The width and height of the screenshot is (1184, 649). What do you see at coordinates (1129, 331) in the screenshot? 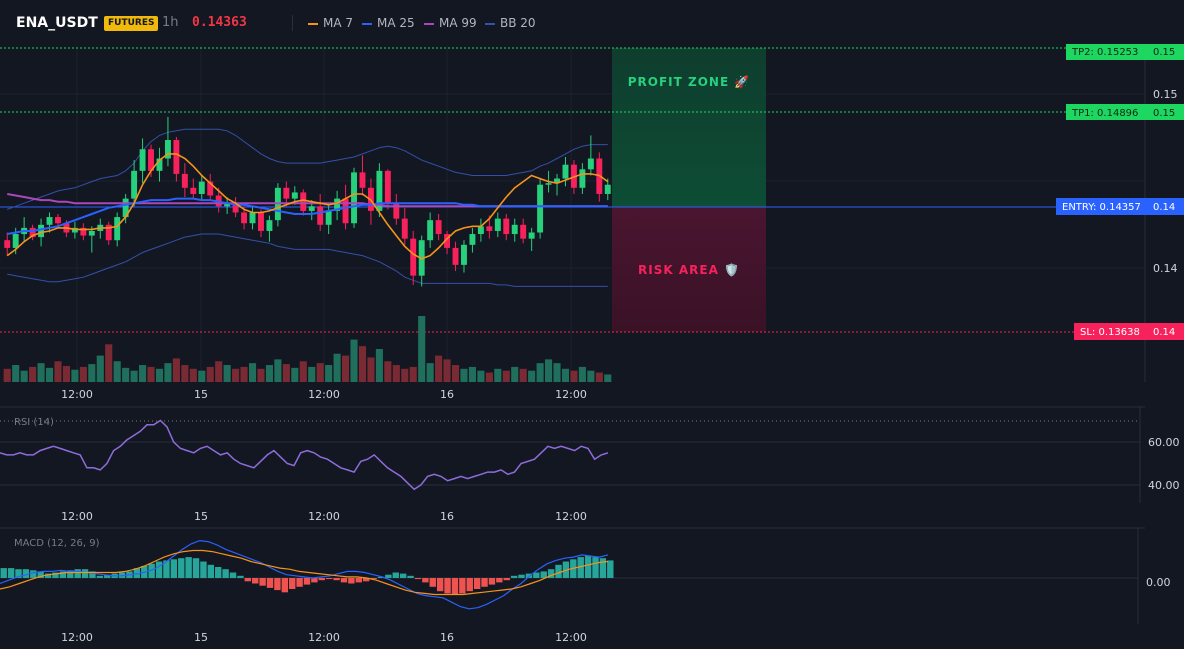
I see `sl-tag` at bounding box center [1129, 331].